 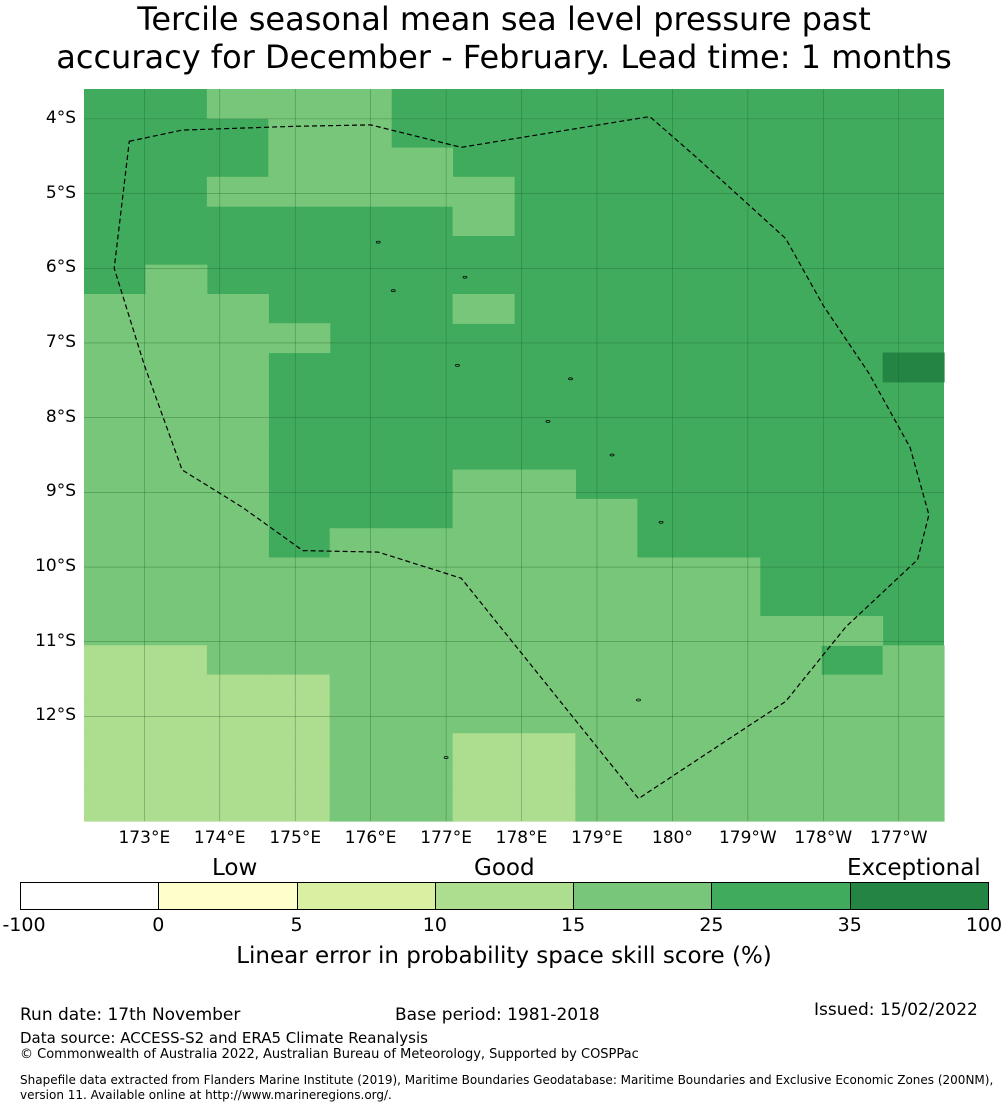 I want to click on colorbar-tick-label: 100, so click(x=984, y=925).